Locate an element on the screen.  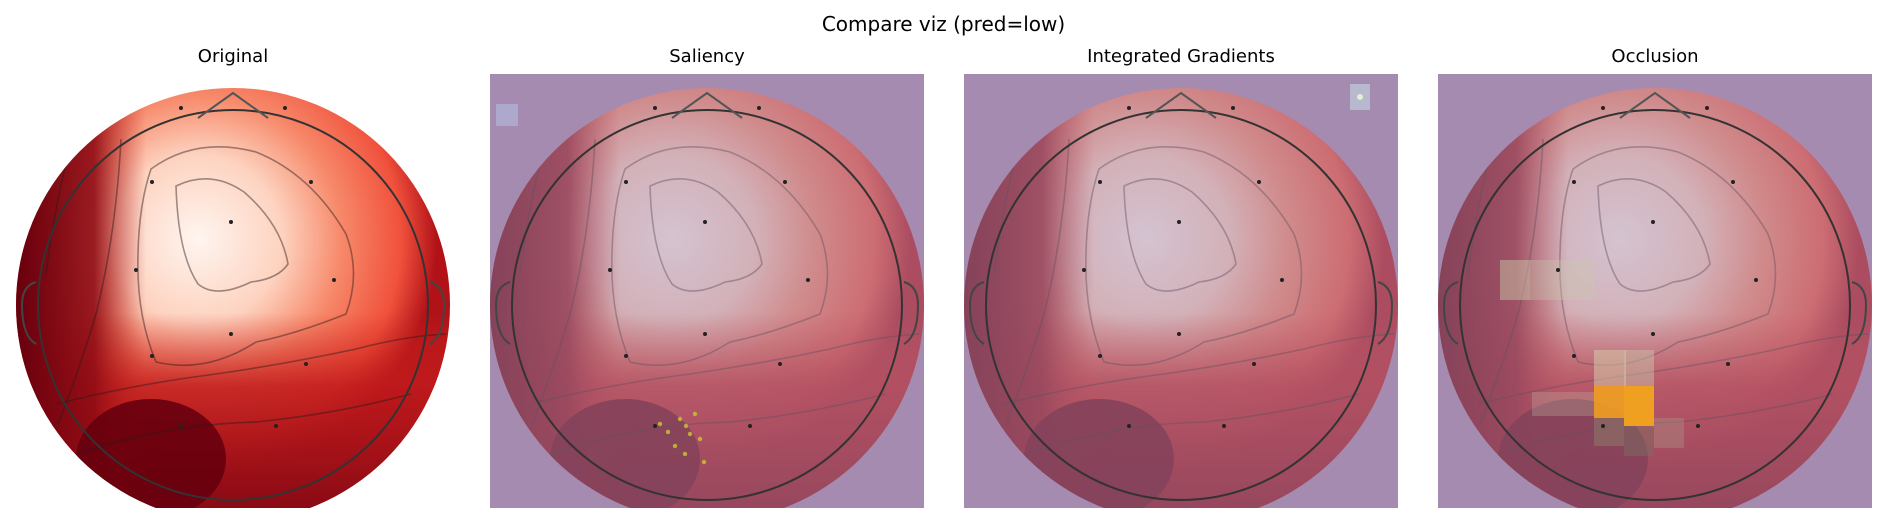
panel-title-original: Original is located at coordinates (233, 56).